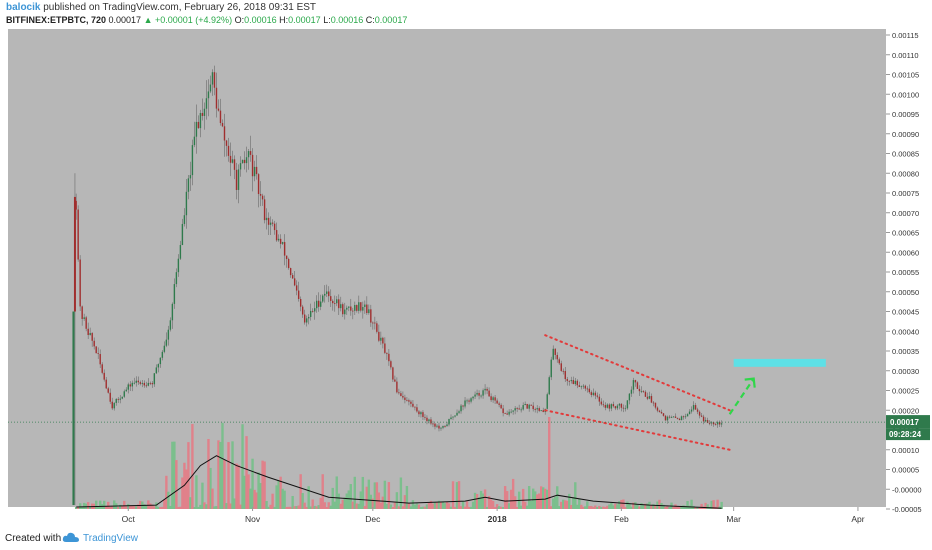 This screenshot has width=932, height=550. Describe the element at coordinates (750, 382) in the screenshot. I see `breakout-arrow-head` at that location.